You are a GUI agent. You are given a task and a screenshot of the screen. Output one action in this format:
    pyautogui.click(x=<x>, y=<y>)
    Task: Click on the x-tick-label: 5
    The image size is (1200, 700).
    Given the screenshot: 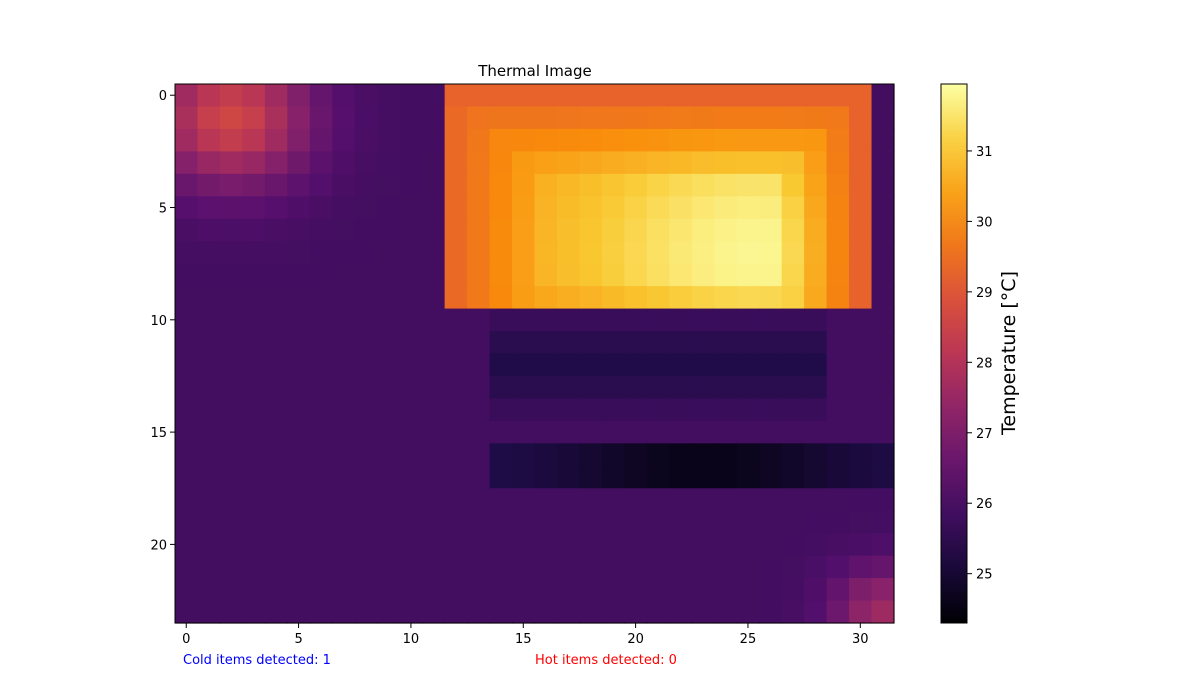 What is the action you would take?
    pyautogui.click(x=298, y=639)
    